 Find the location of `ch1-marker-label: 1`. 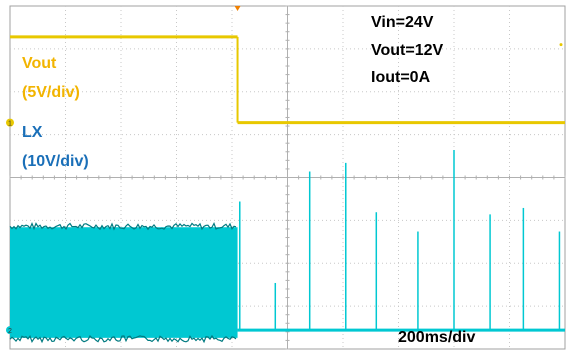

ch1-marker-label: 1 is located at coordinates (10, 124).